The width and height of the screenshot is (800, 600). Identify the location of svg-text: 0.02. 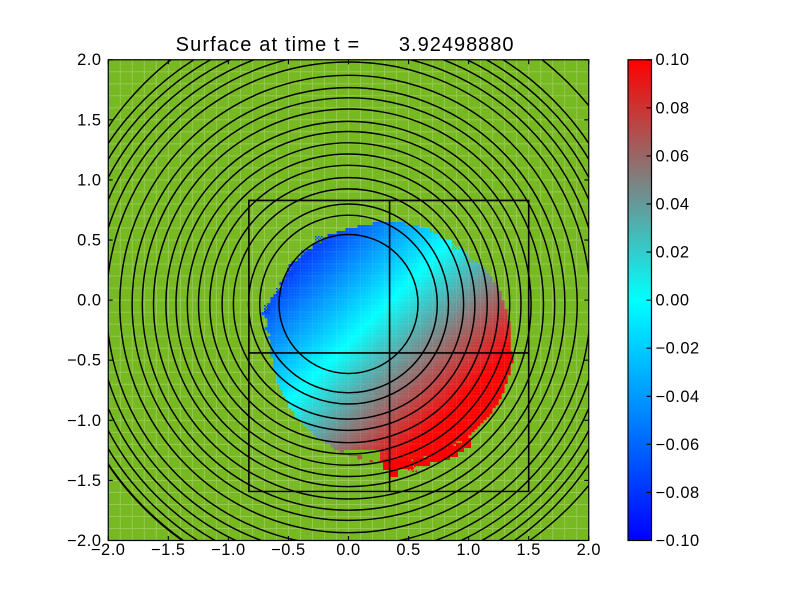
(673, 253).